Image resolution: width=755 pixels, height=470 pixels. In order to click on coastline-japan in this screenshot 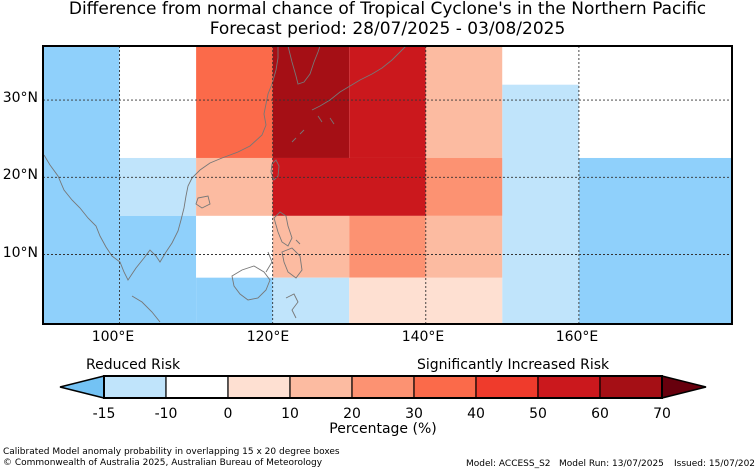, I will do `click(359, 85)`.